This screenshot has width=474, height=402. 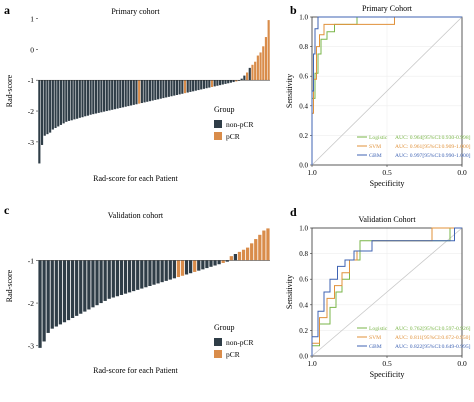 I want to click on y-tick-label: 0.8, so click(x=303, y=254).